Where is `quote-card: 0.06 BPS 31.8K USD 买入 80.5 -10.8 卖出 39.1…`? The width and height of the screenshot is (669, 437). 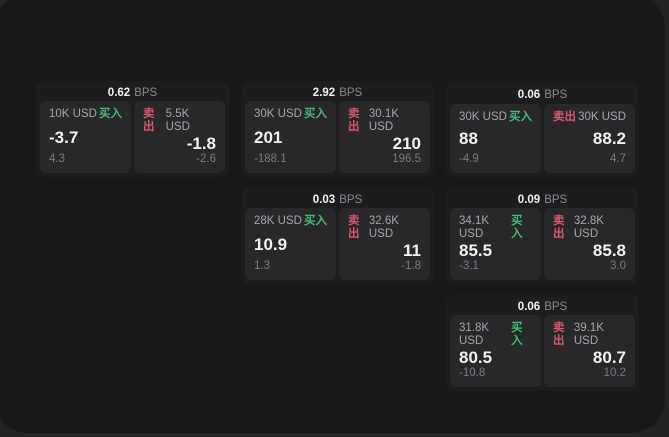
quote-card: 0.06 BPS 31.8K USD 买入 80.5 -10.8 卖出 39.1… is located at coordinates (542, 343).